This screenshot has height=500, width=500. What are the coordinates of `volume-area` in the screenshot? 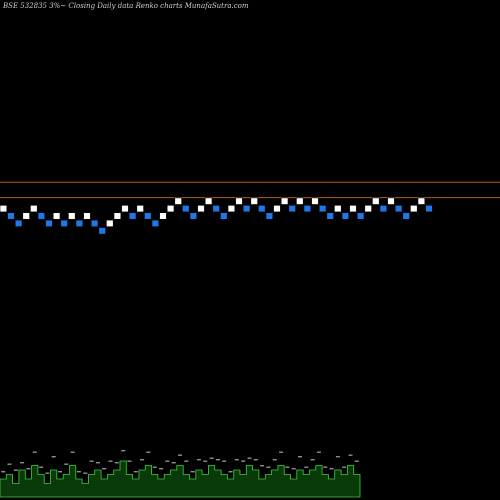 It's located at (180, 479).